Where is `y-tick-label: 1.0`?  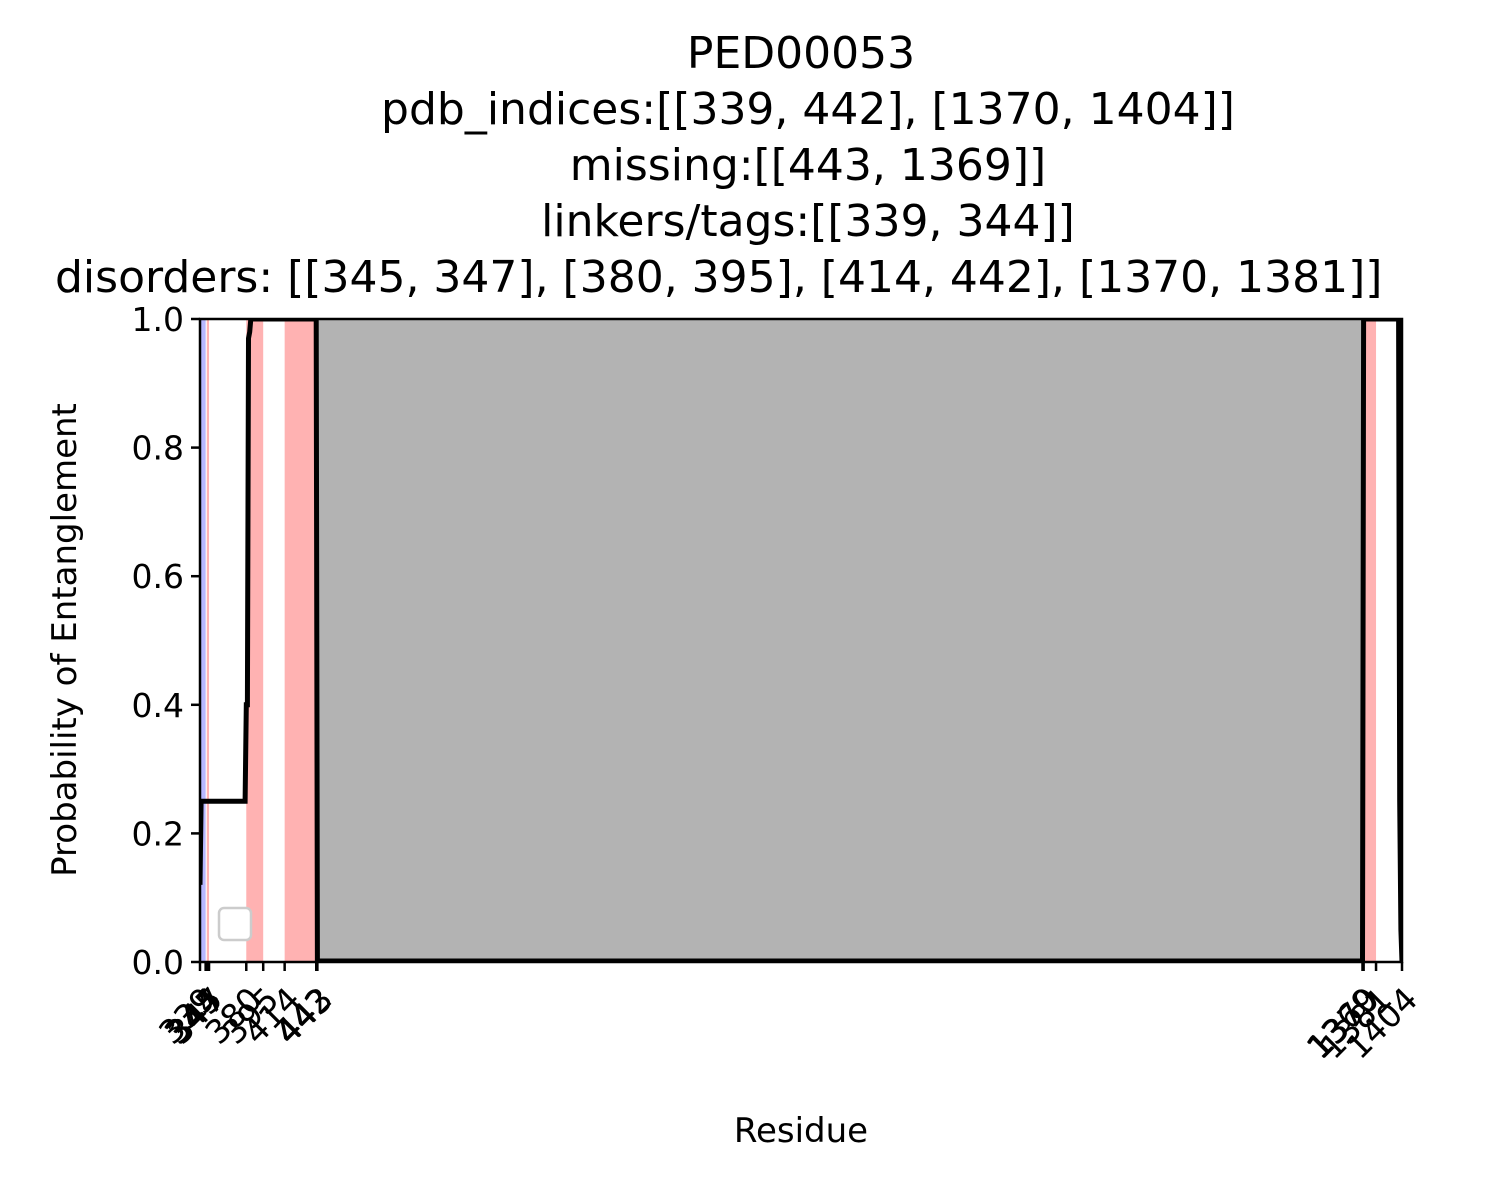 y-tick-label: 1.0 is located at coordinates (158, 319).